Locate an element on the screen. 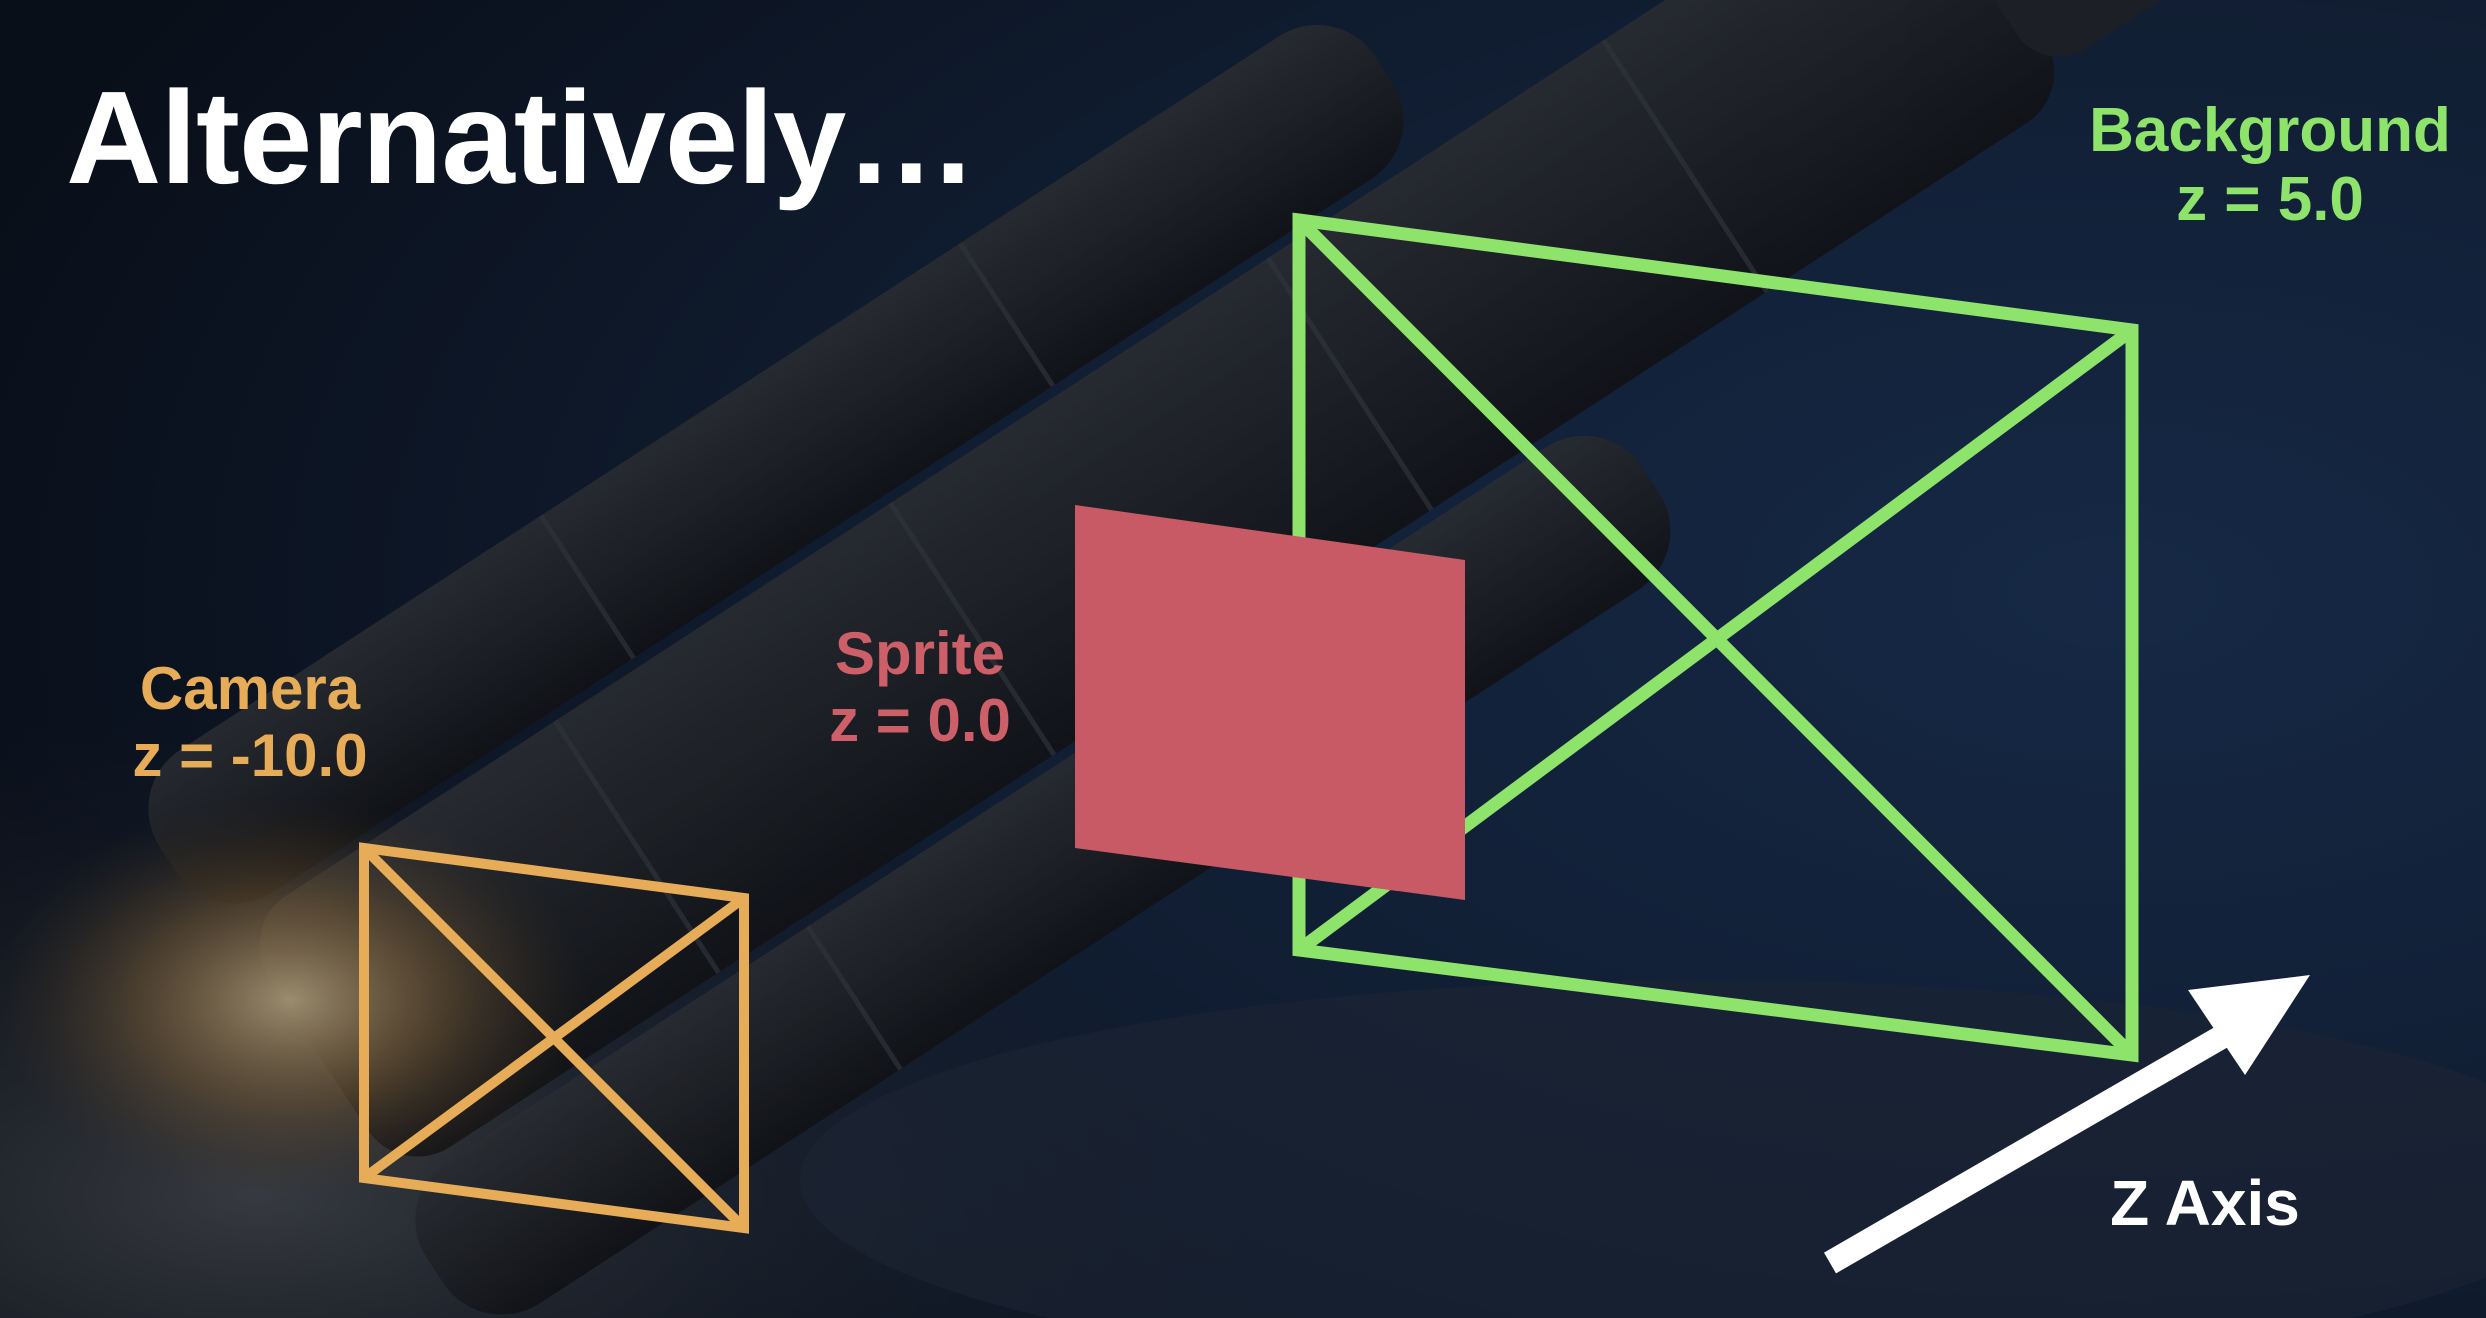 The height and width of the screenshot is (1318, 2486). camera-label: Camera z = -10.0 is located at coordinates (250, 722).